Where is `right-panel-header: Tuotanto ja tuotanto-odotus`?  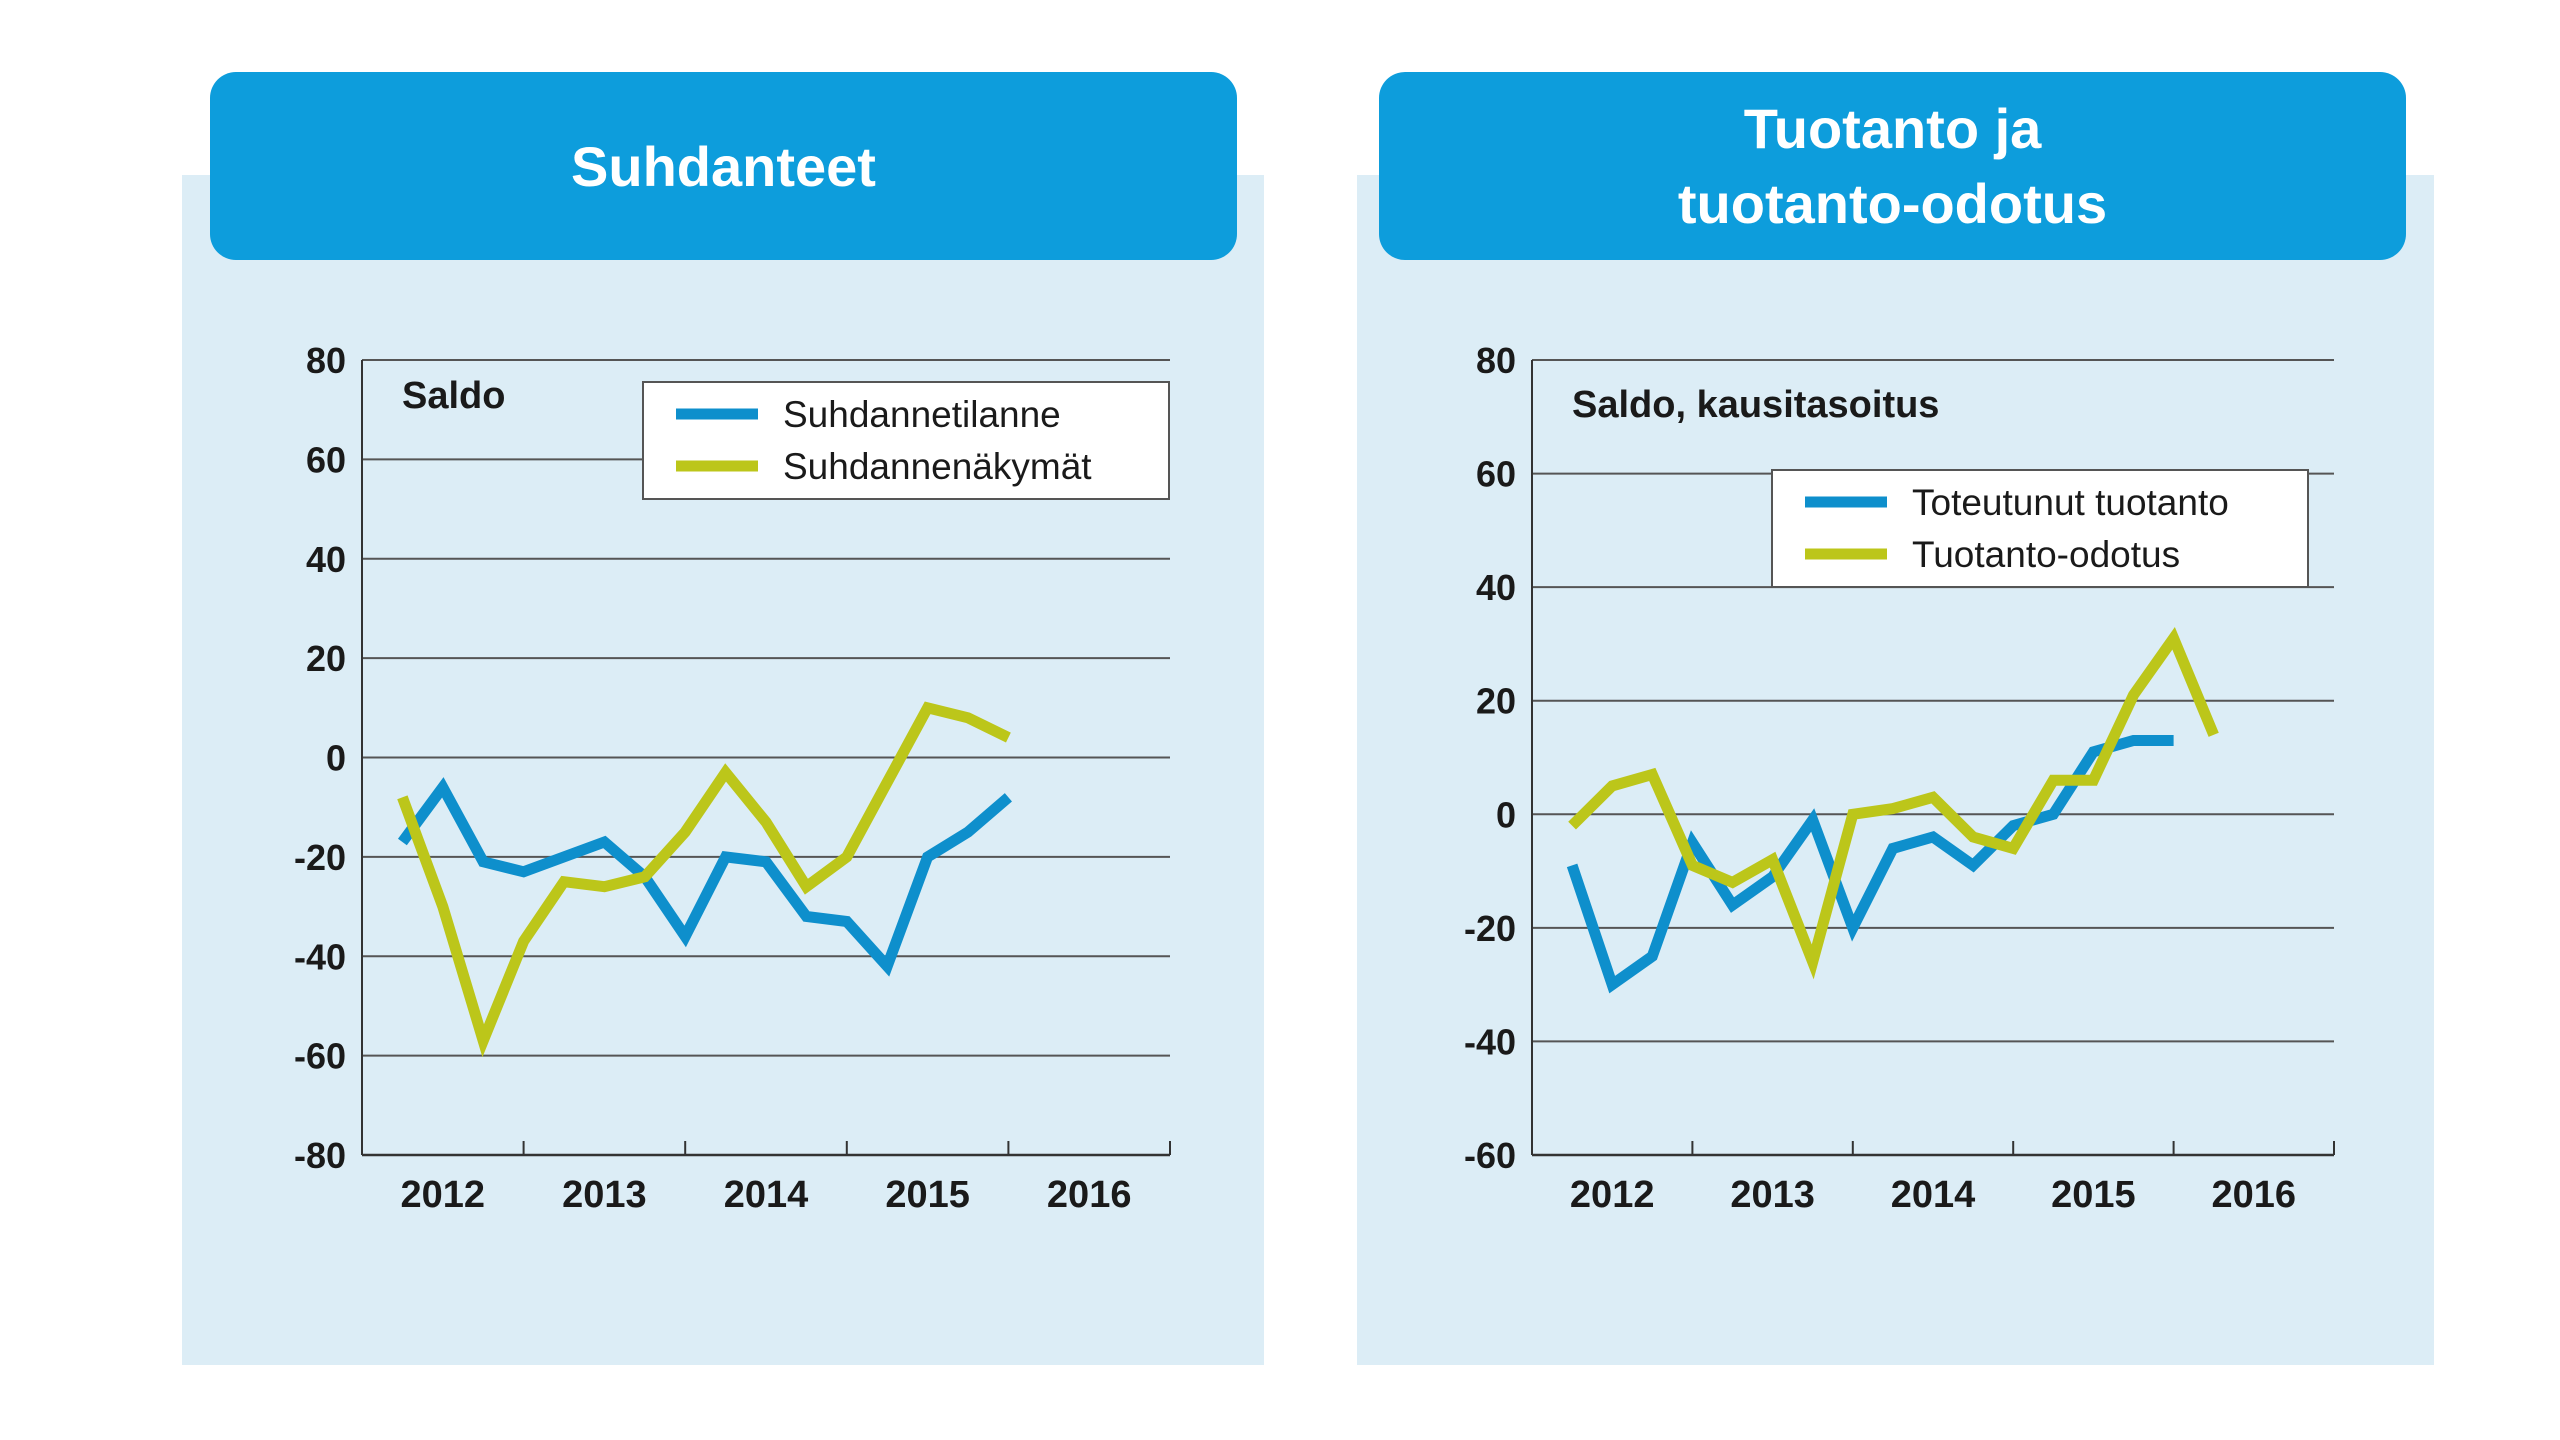 right-panel-header: Tuotanto ja tuotanto-odotus is located at coordinates (1892, 166).